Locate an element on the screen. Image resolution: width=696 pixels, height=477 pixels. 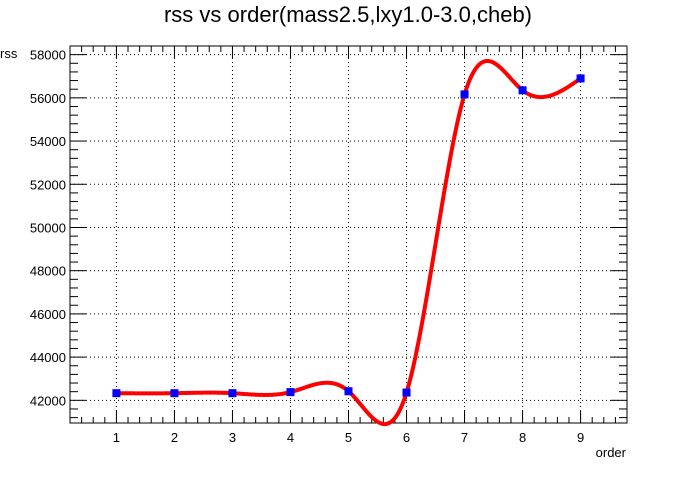
x-tick-label: 4 is located at coordinates (290, 437).